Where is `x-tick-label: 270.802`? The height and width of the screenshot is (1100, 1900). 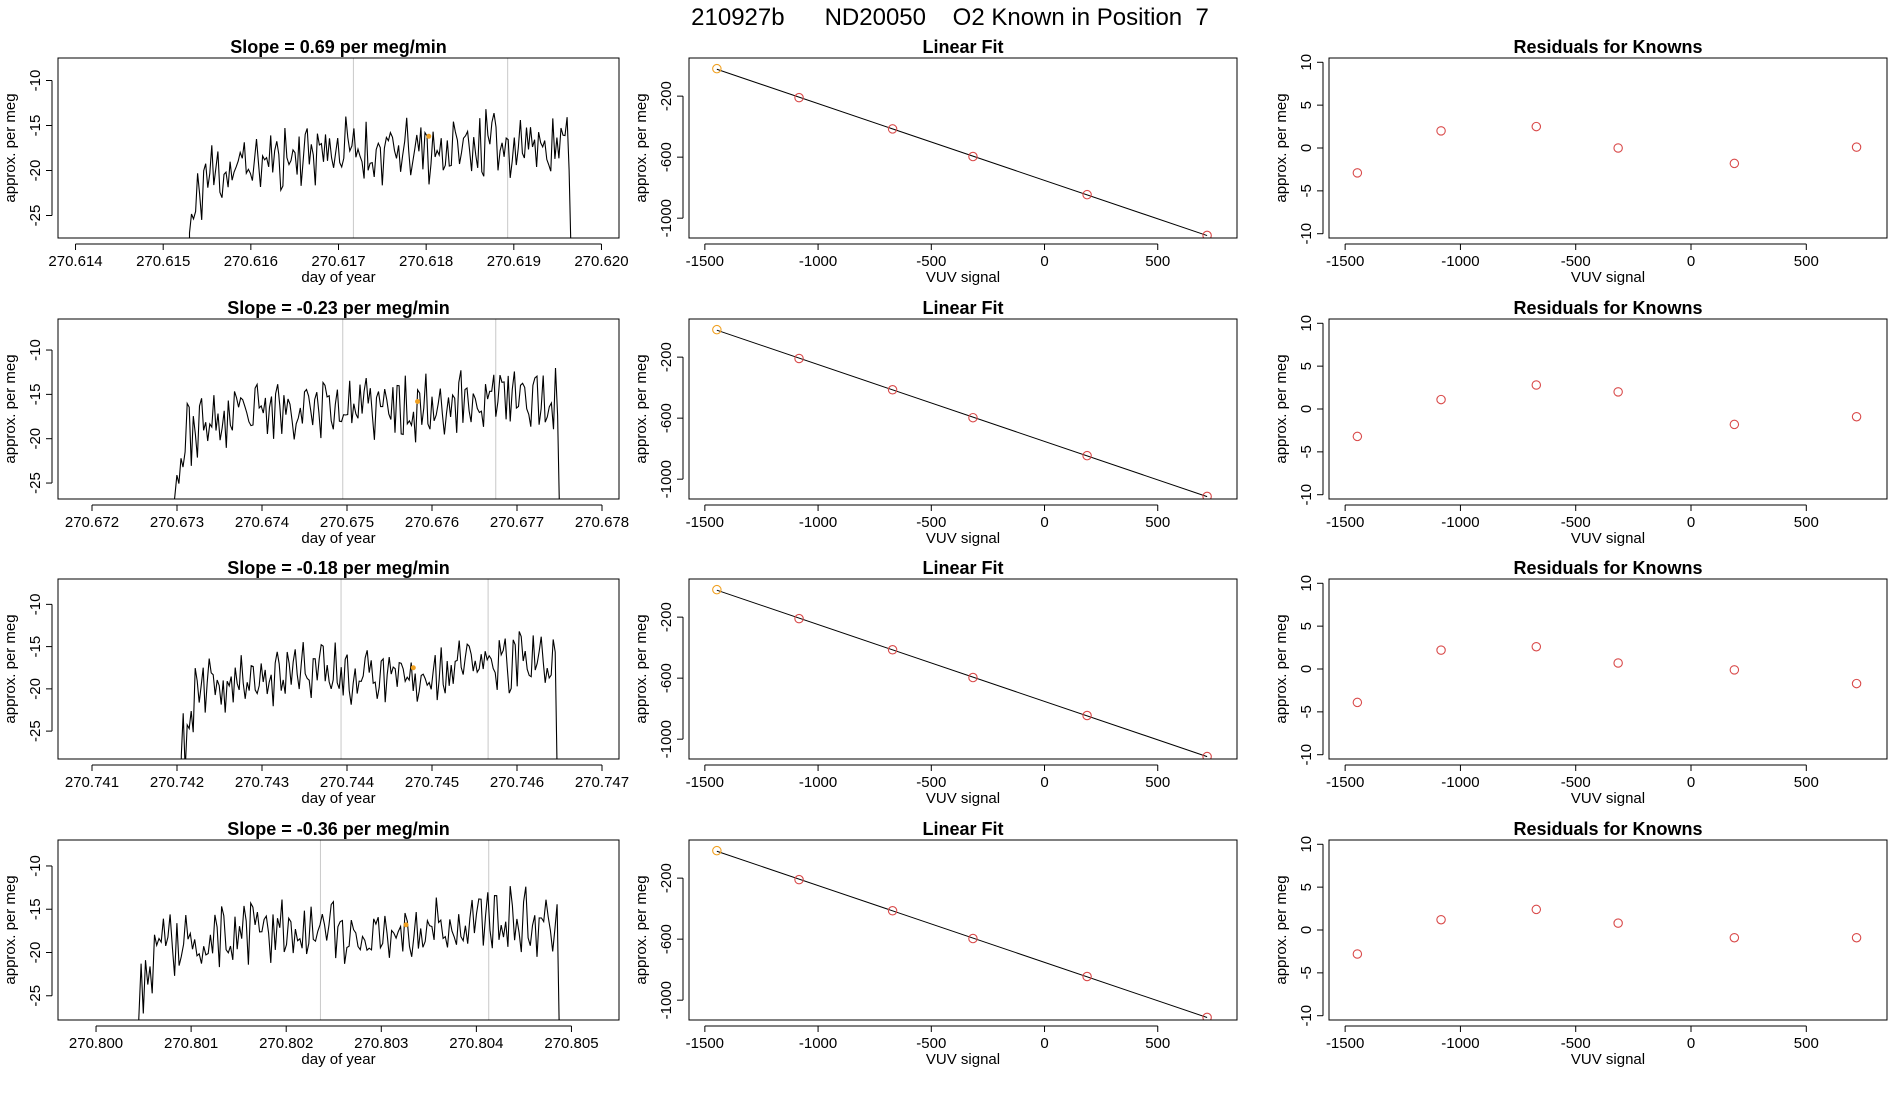 x-tick-label: 270.802 is located at coordinates (286, 1043).